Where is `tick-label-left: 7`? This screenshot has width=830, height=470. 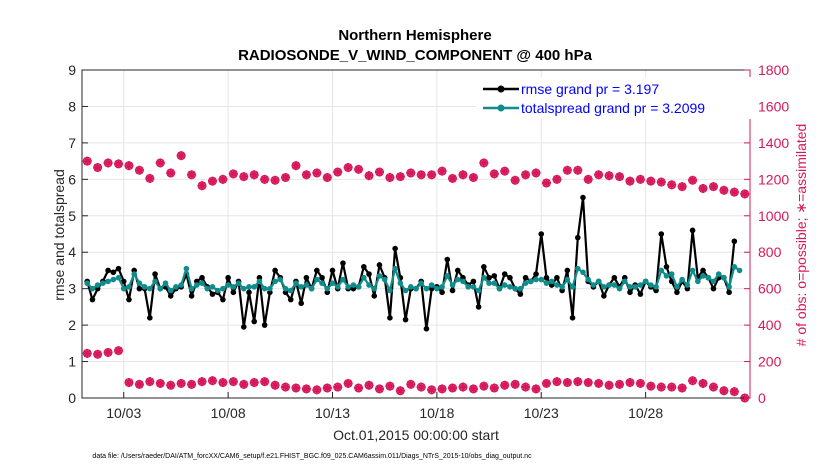
tick-label-left: 7 is located at coordinates (72, 143).